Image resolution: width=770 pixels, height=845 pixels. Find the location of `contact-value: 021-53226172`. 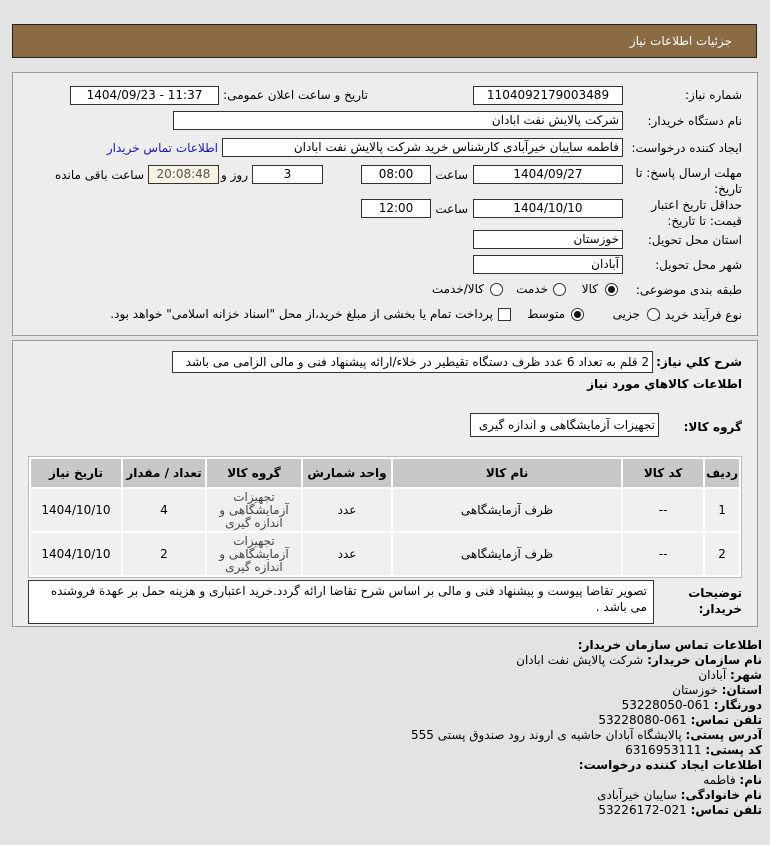

contact-value: 021-53226172 is located at coordinates (642, 810).